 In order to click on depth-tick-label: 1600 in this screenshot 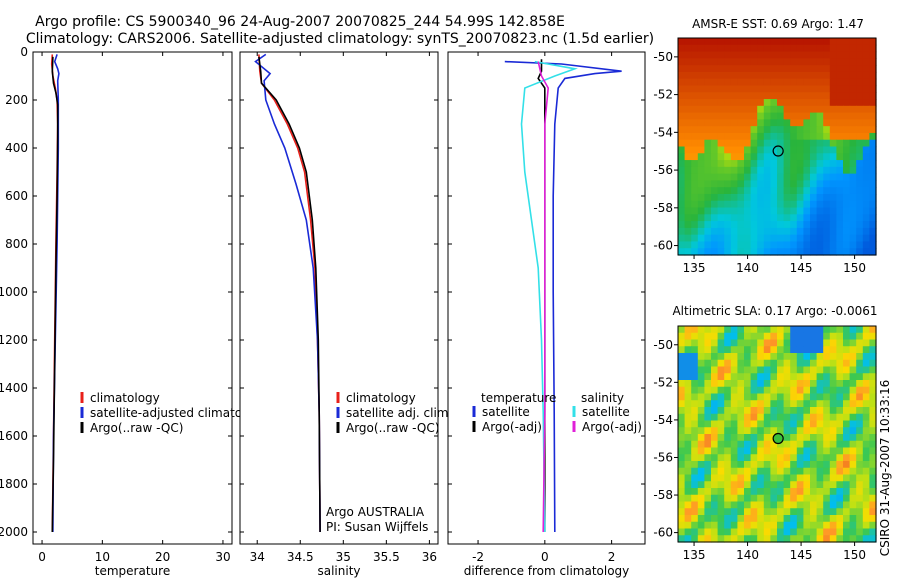, I will do `click(14, 436)`.